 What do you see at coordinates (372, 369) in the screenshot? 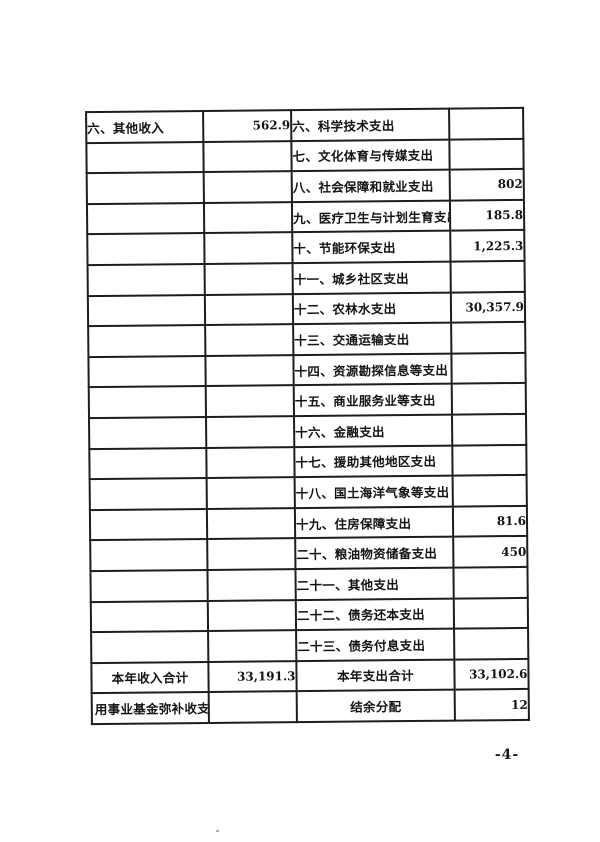
I see `expense-label-cell: 十四、资源勘探信息等支出` at bounding box center [372, 369].